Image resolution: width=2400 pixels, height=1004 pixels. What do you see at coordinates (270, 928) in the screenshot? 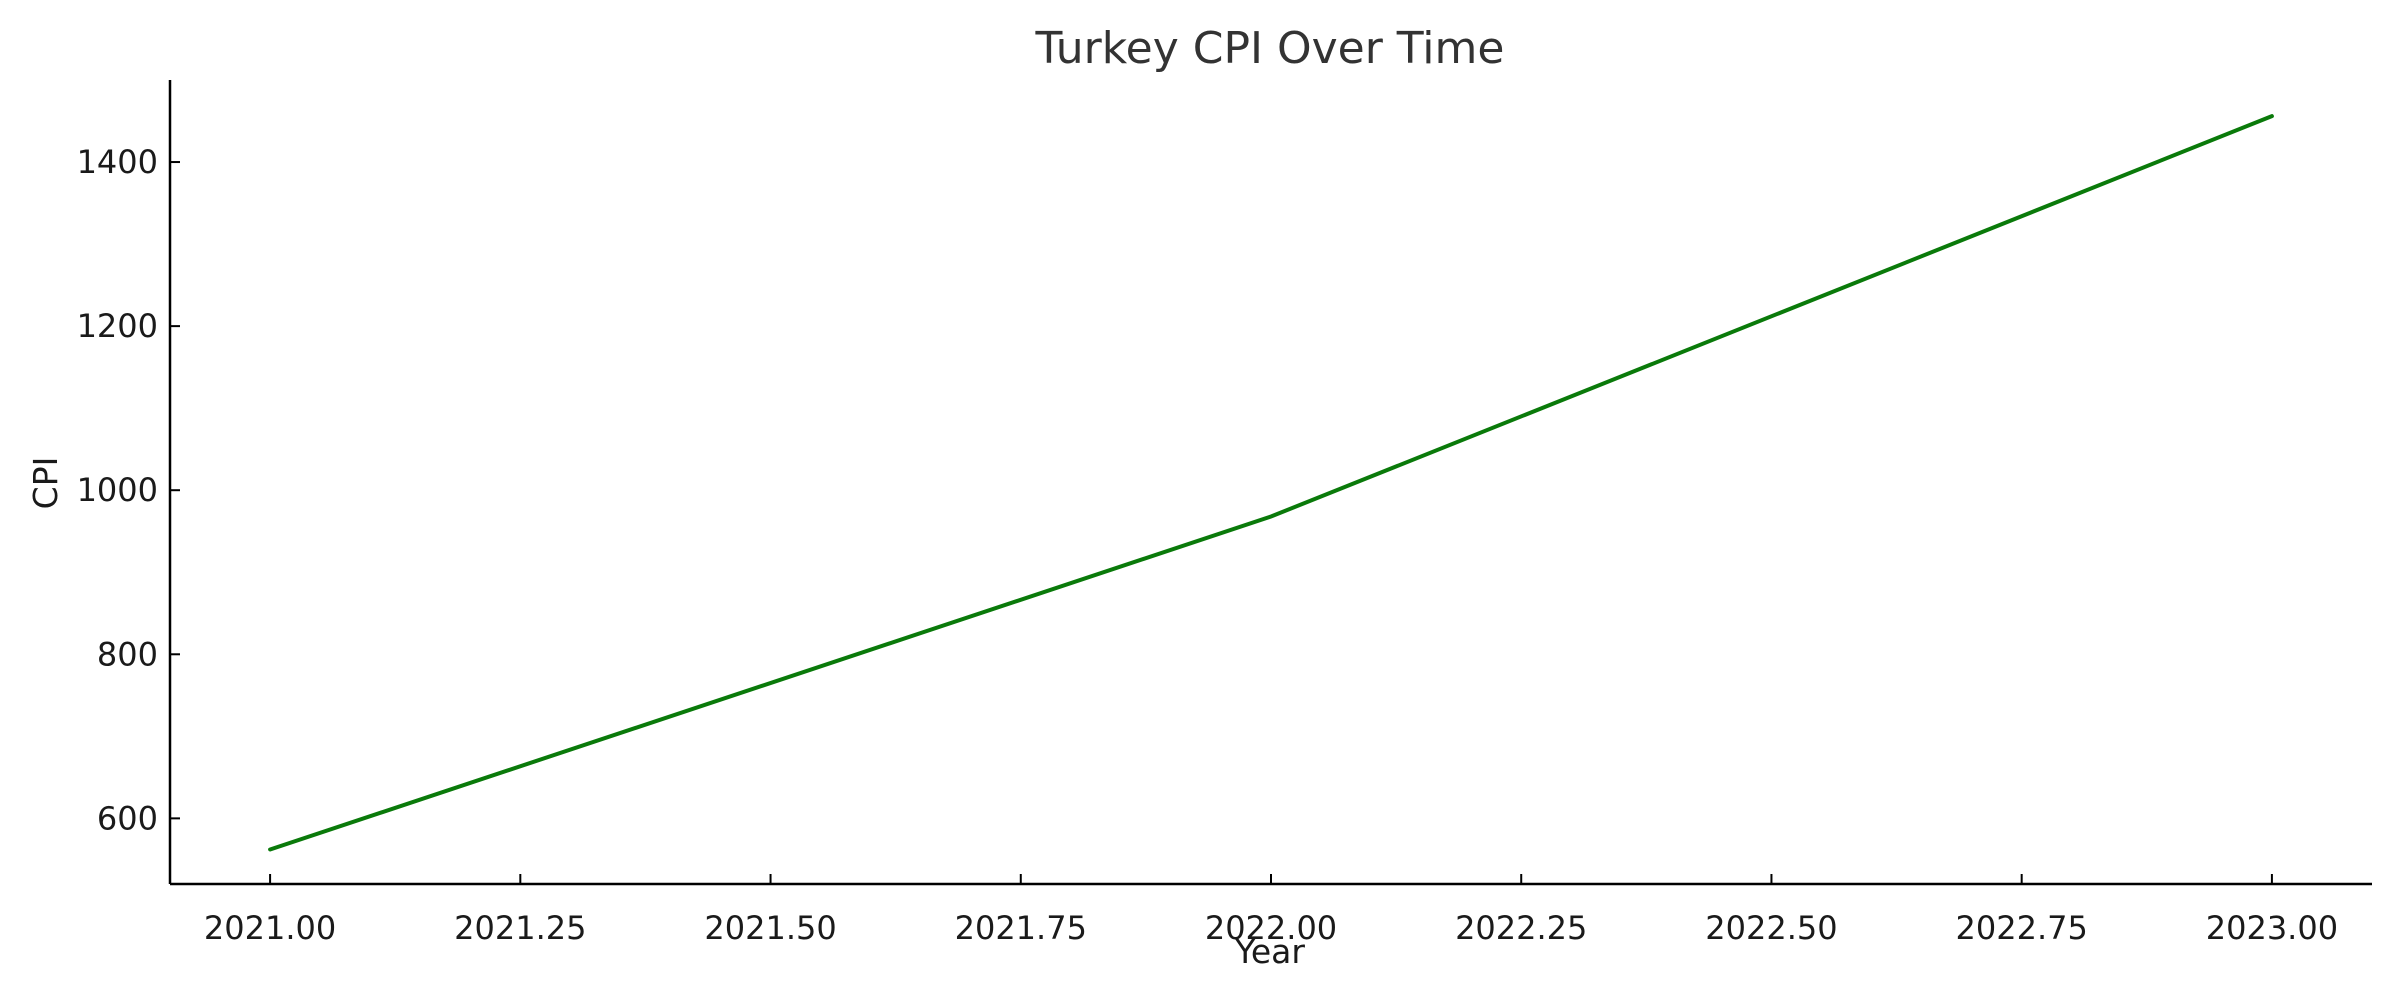
I see `x-tick-label: 2021.00` at bounding box center [270, 928].